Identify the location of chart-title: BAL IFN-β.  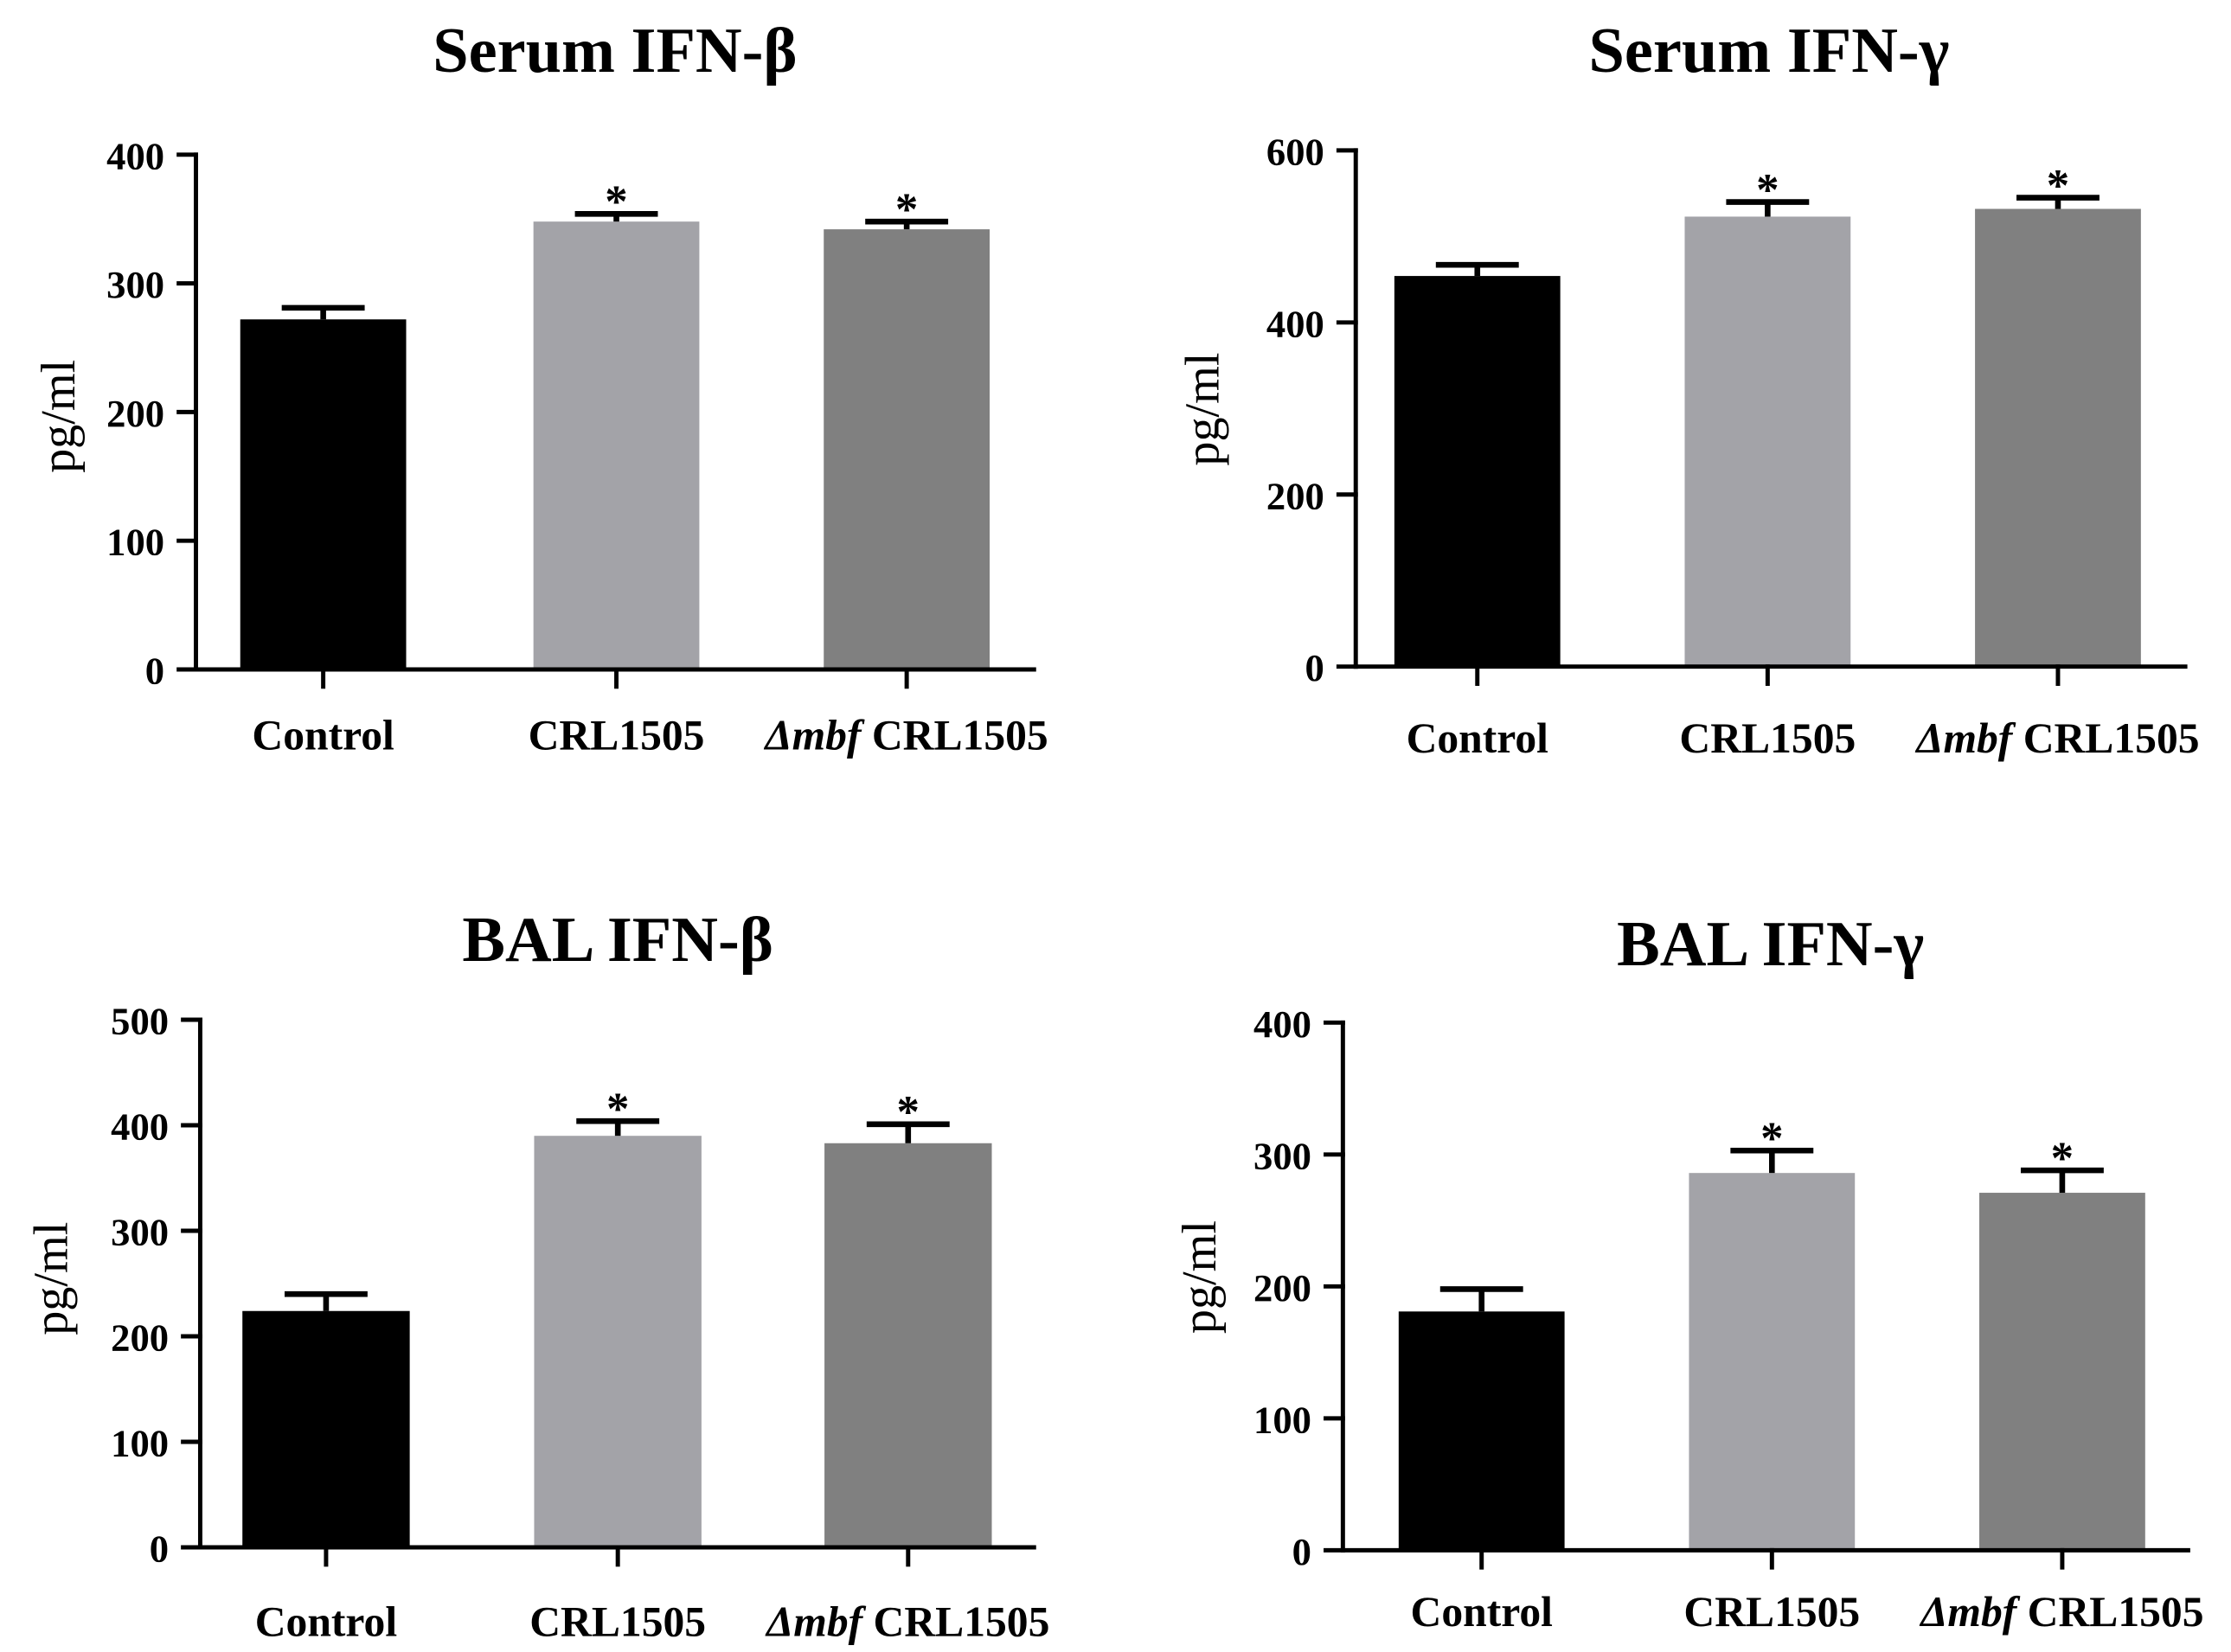
(617, 940).